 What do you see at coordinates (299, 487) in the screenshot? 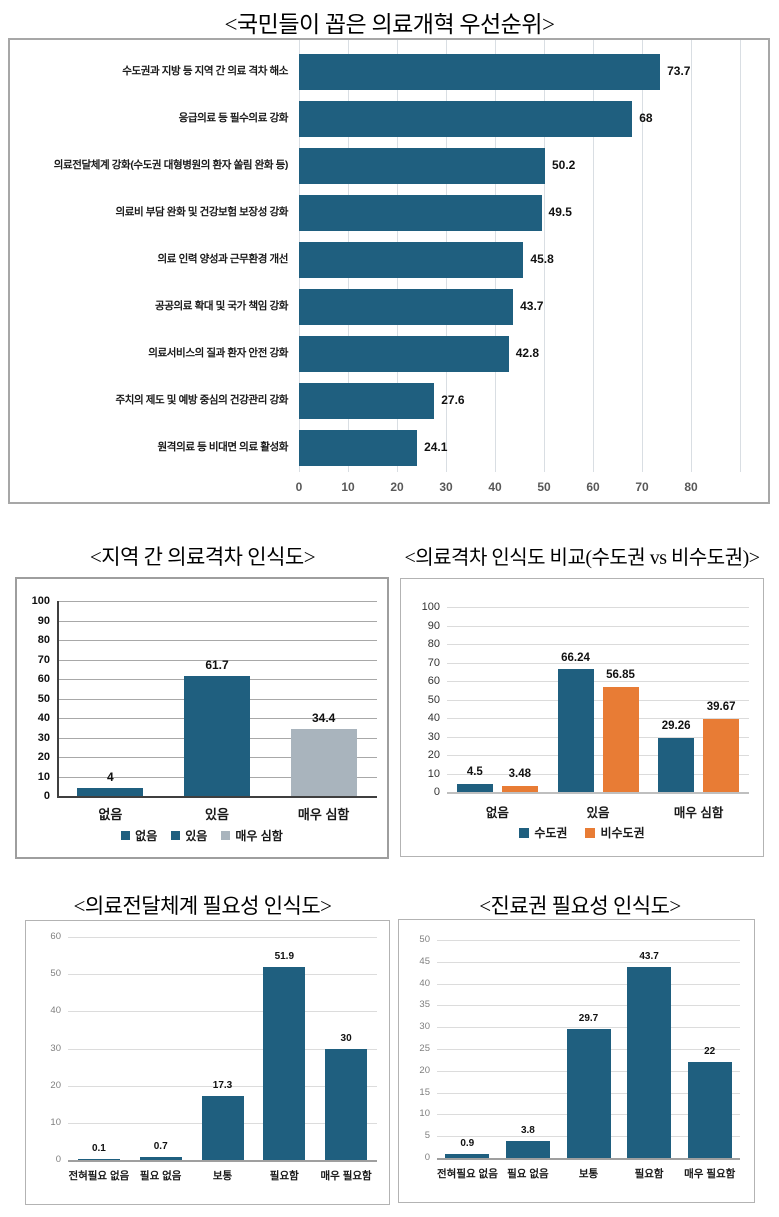
I see `x-tick-label: 0` at bounding box center [299, 487].